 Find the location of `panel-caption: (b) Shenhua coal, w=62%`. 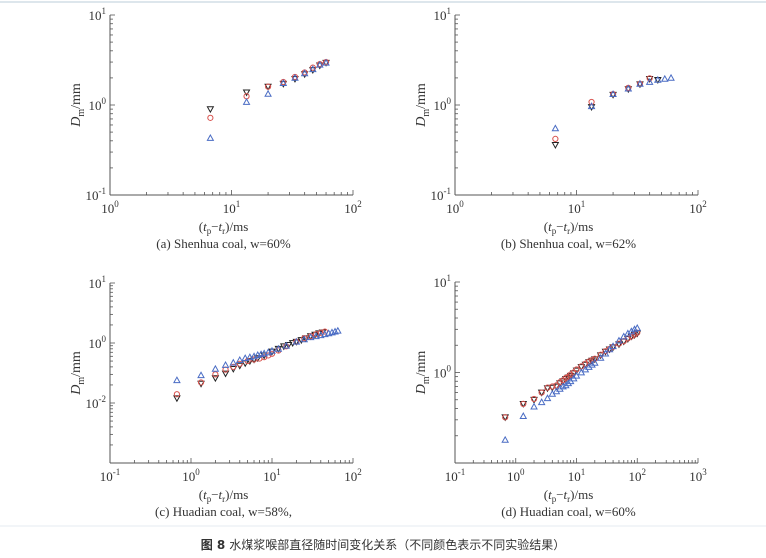

panel-caption: (b) Shenhua coal, w=62% is located at coordinates (568, 243).